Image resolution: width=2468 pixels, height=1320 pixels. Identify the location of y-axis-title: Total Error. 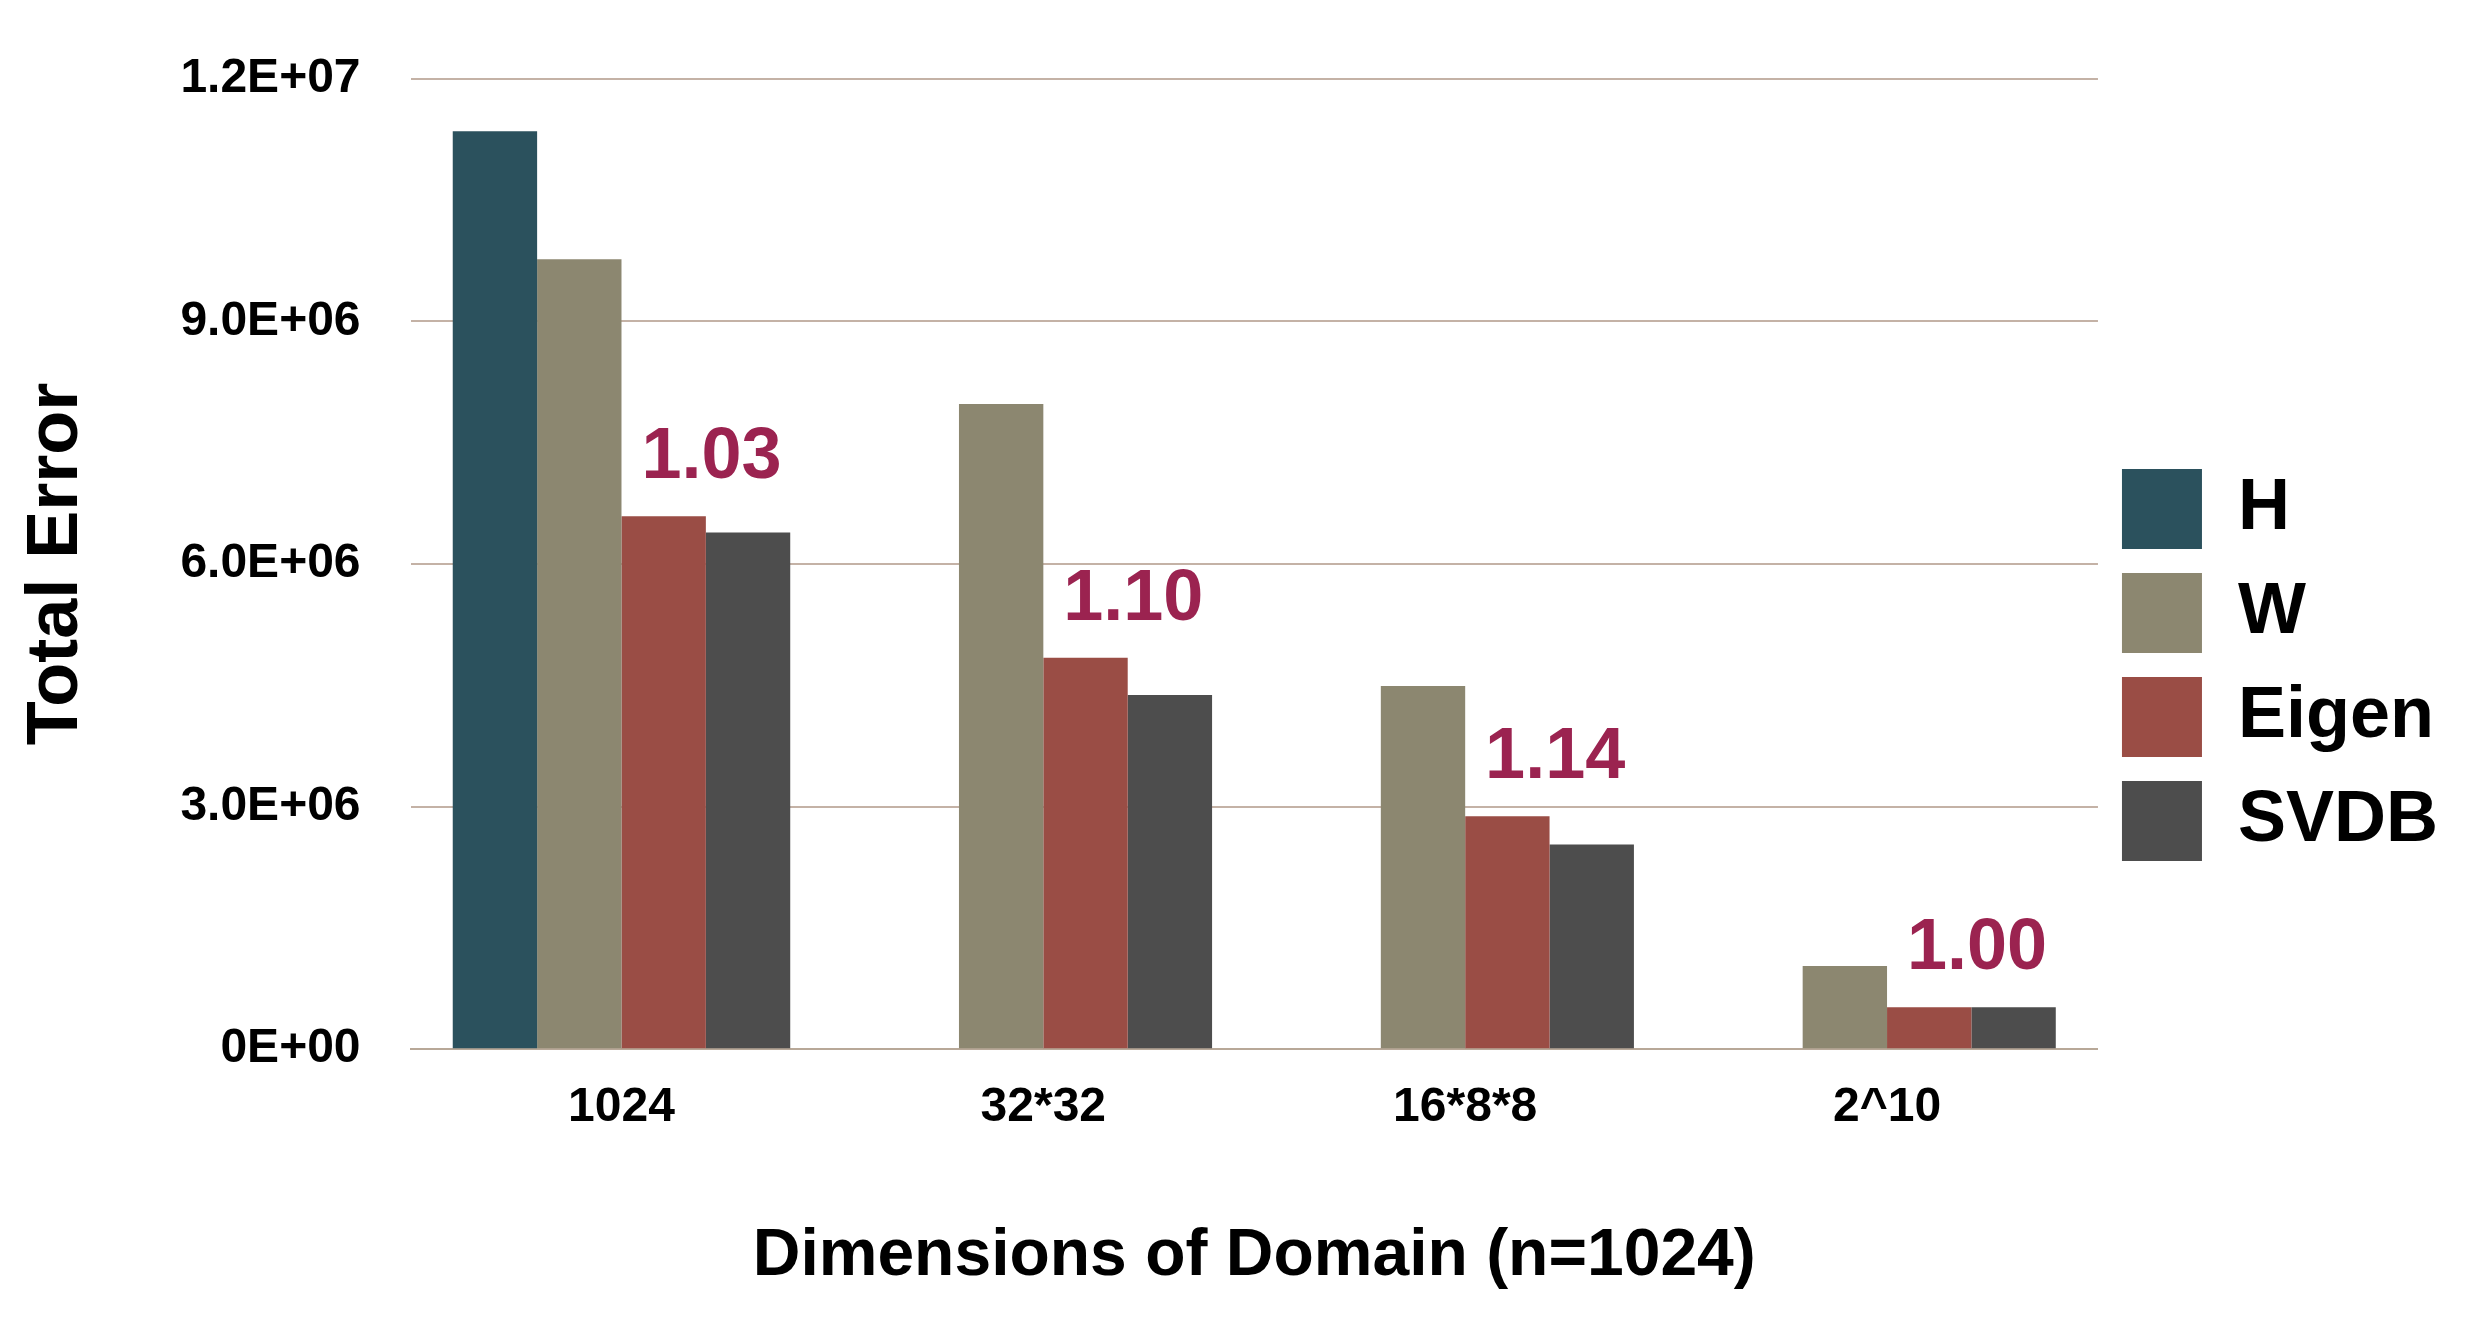
(52, 564).